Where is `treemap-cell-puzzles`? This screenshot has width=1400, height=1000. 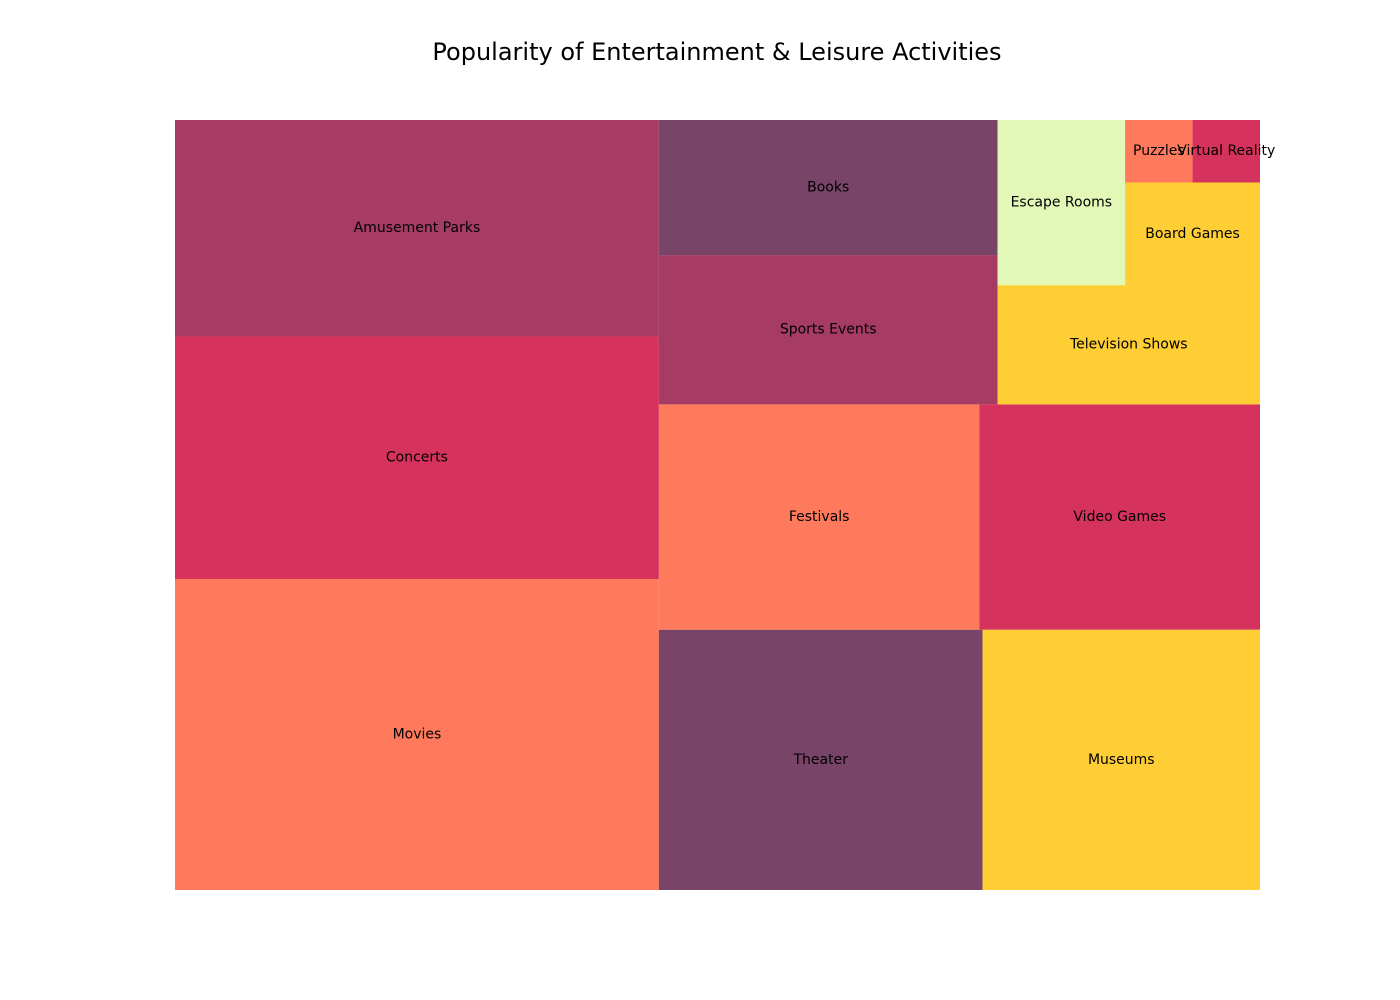
treemap-cell-puzzles is located at coordinates (1159, 151).